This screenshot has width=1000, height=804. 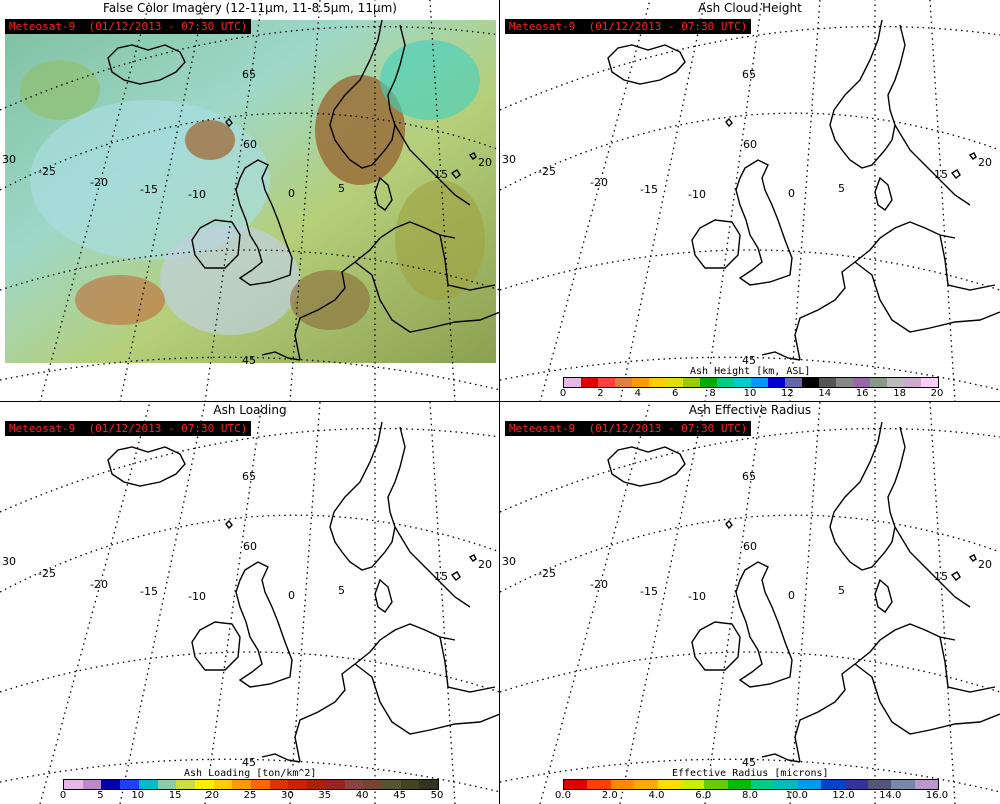 What do you see at coordinates (937, 795) in the screenshot?
I see `colorbar-tick-label: 16.0` at bounding box center [937, 795].